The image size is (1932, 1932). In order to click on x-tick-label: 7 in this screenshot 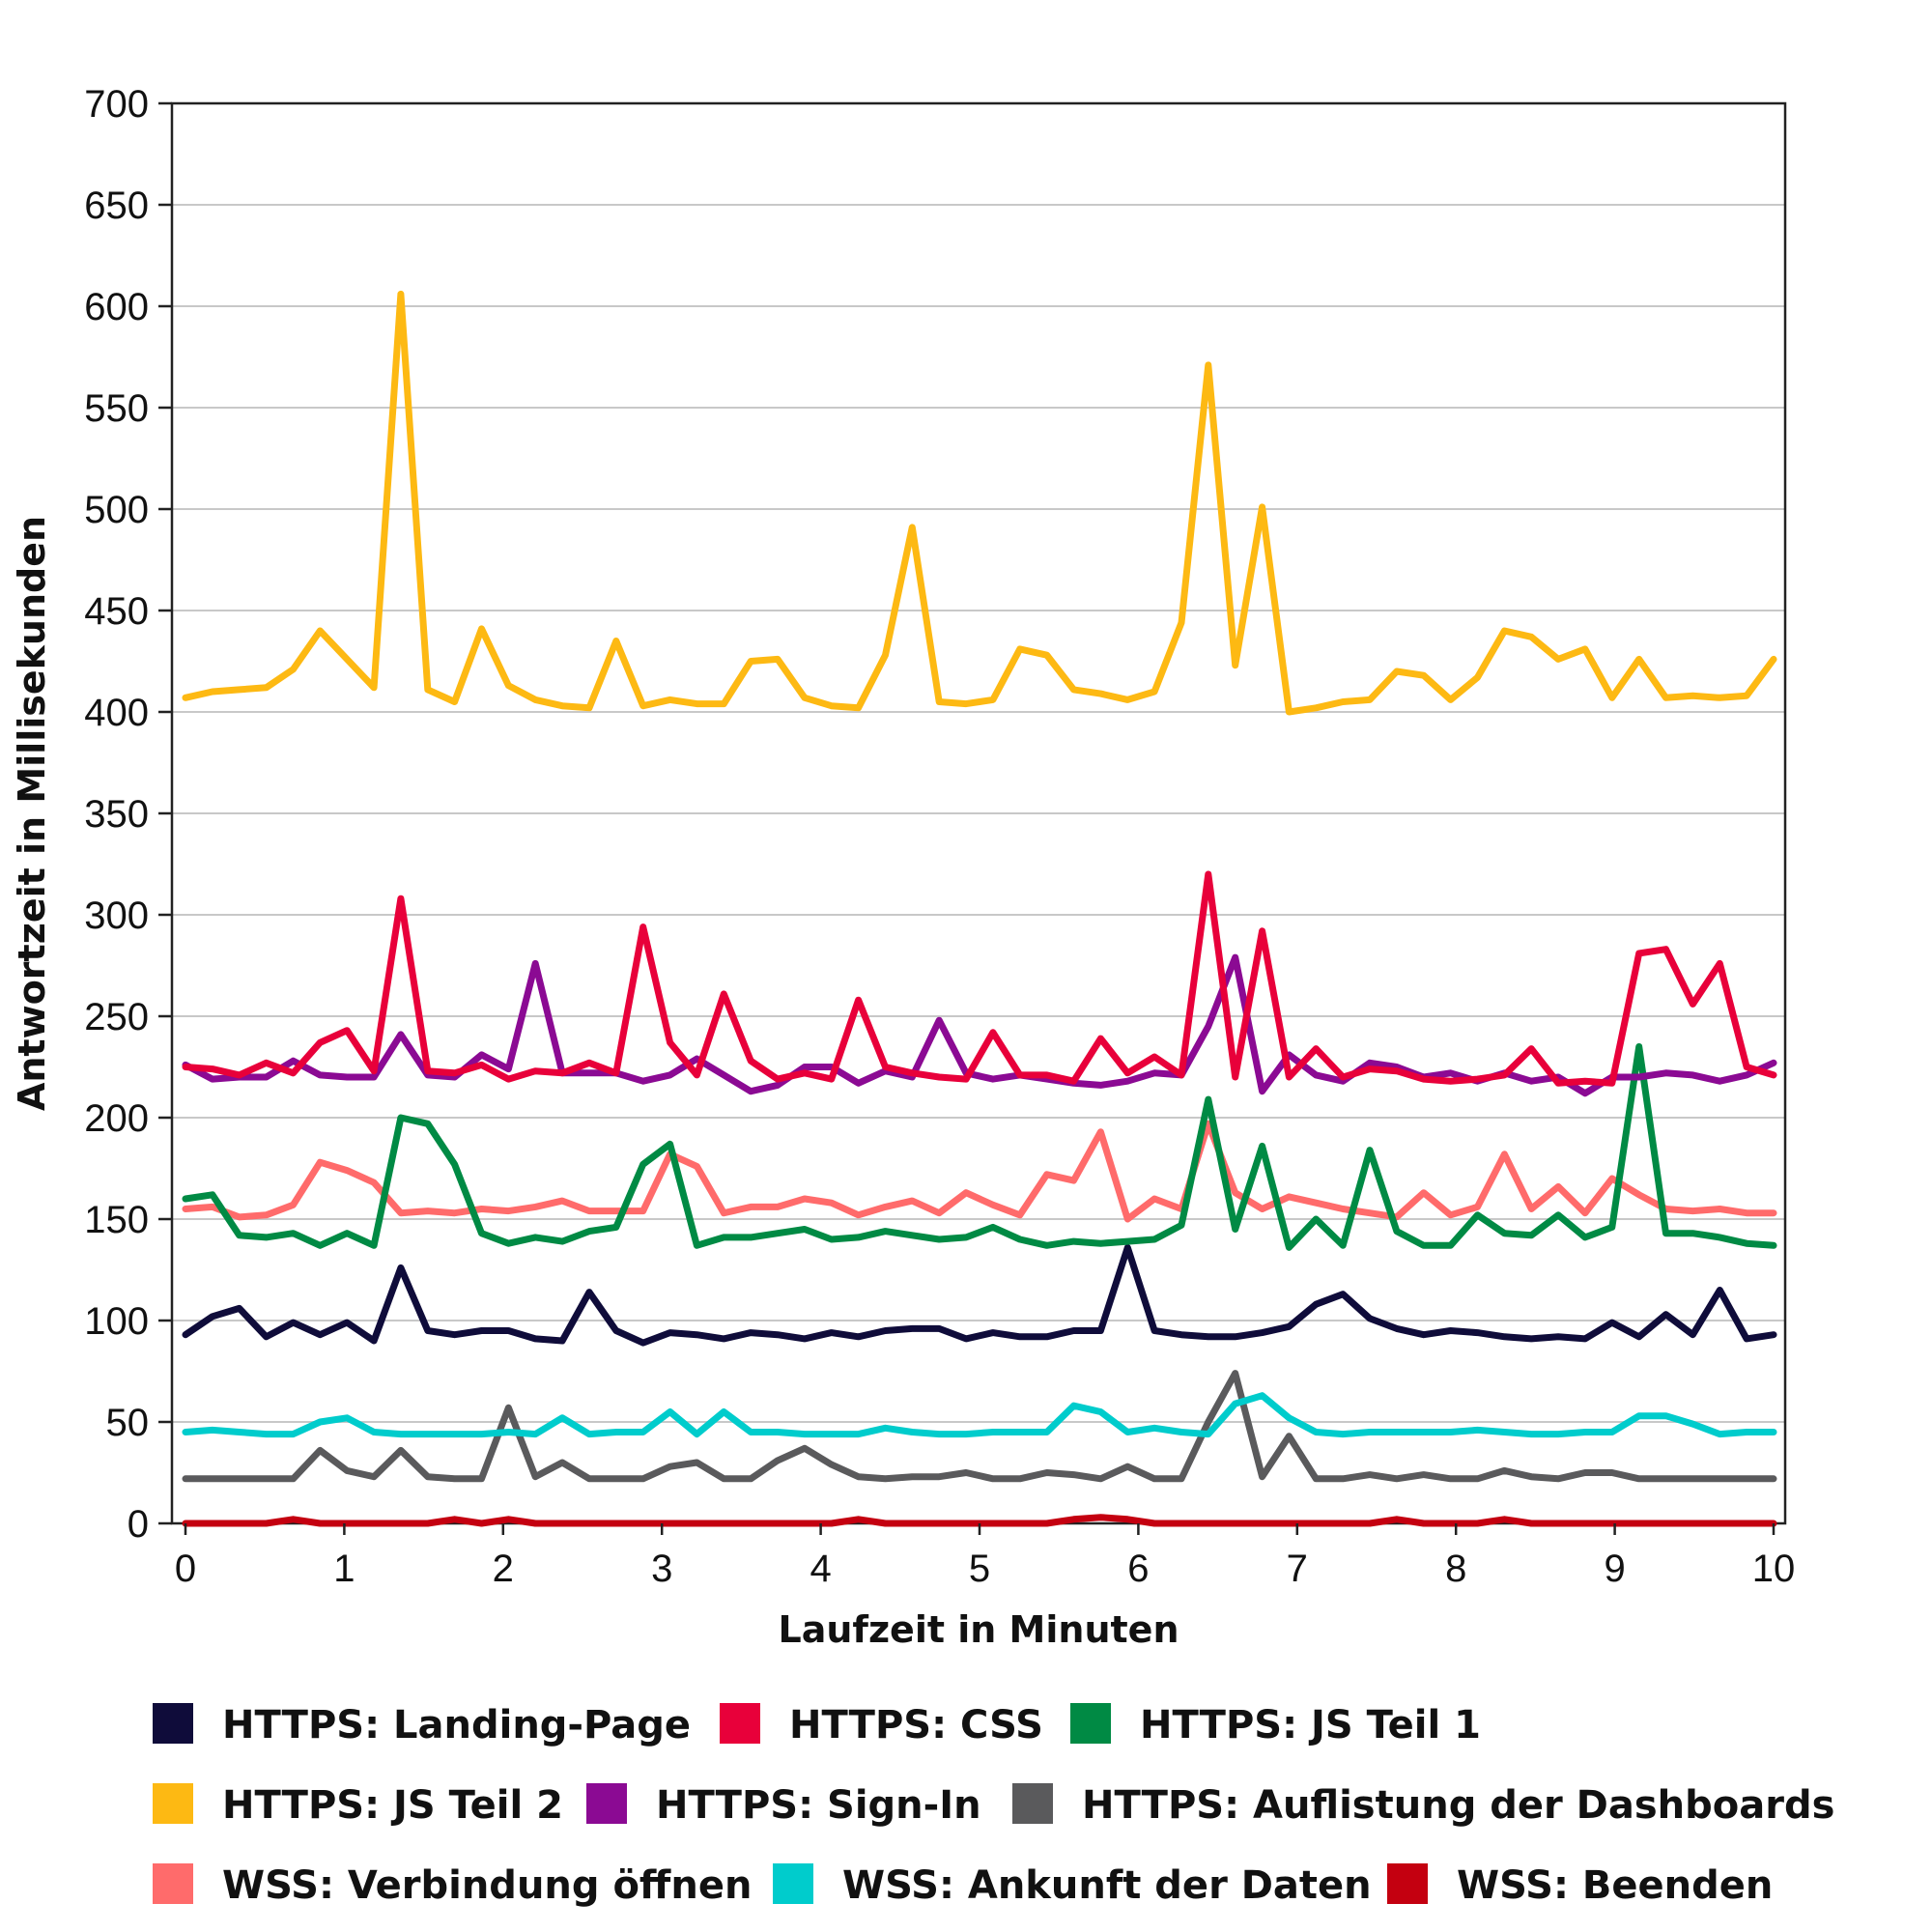, I will do `click(1297, 1569)`.